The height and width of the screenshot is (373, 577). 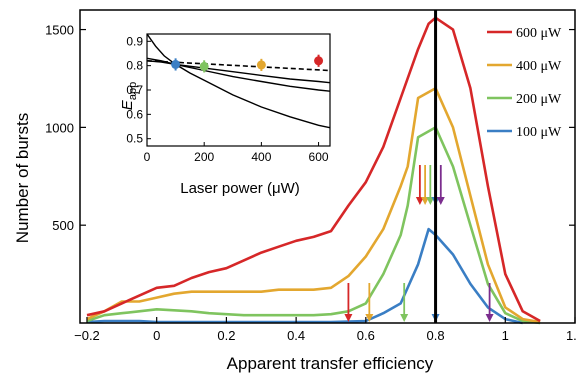 What do you see at coordinates (539, 132) in the screenshot?
I see `legend-label: 100 μW` at bounding box center [539, 132].